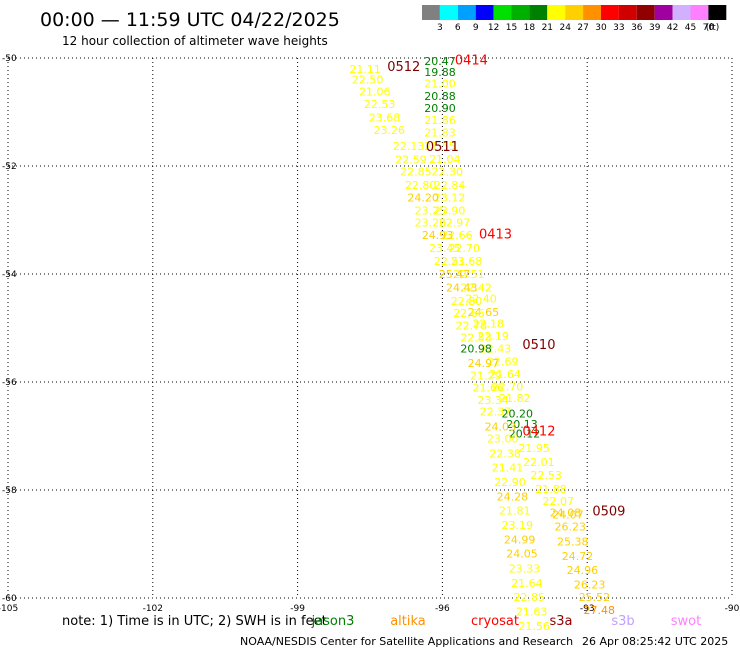 This screenshot has height=650, width=740. Describe the element at coordinates (534, 626) in the screenshot. I see `wave-height-label: 21.56` at that location.